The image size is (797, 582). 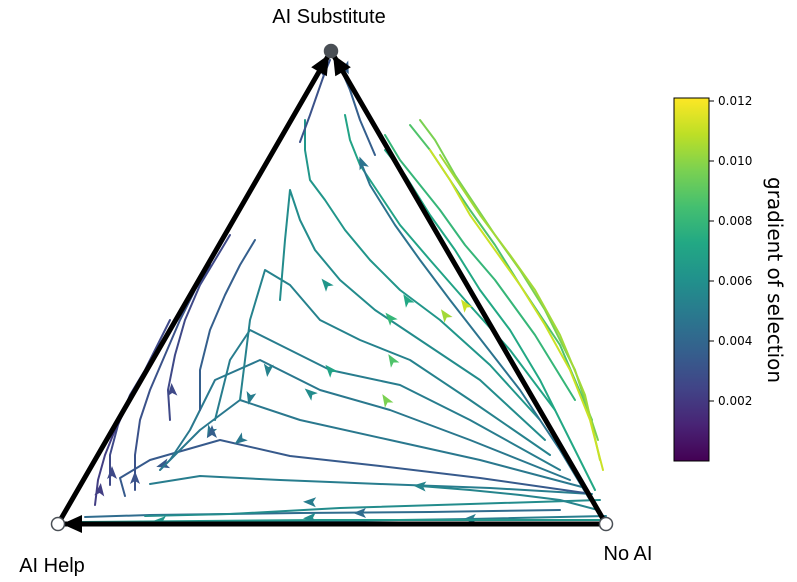 What do you see at coordinates (320, 65) in the screenshot?
I see `edge-left-arrow` at bounding box center [320, 65].